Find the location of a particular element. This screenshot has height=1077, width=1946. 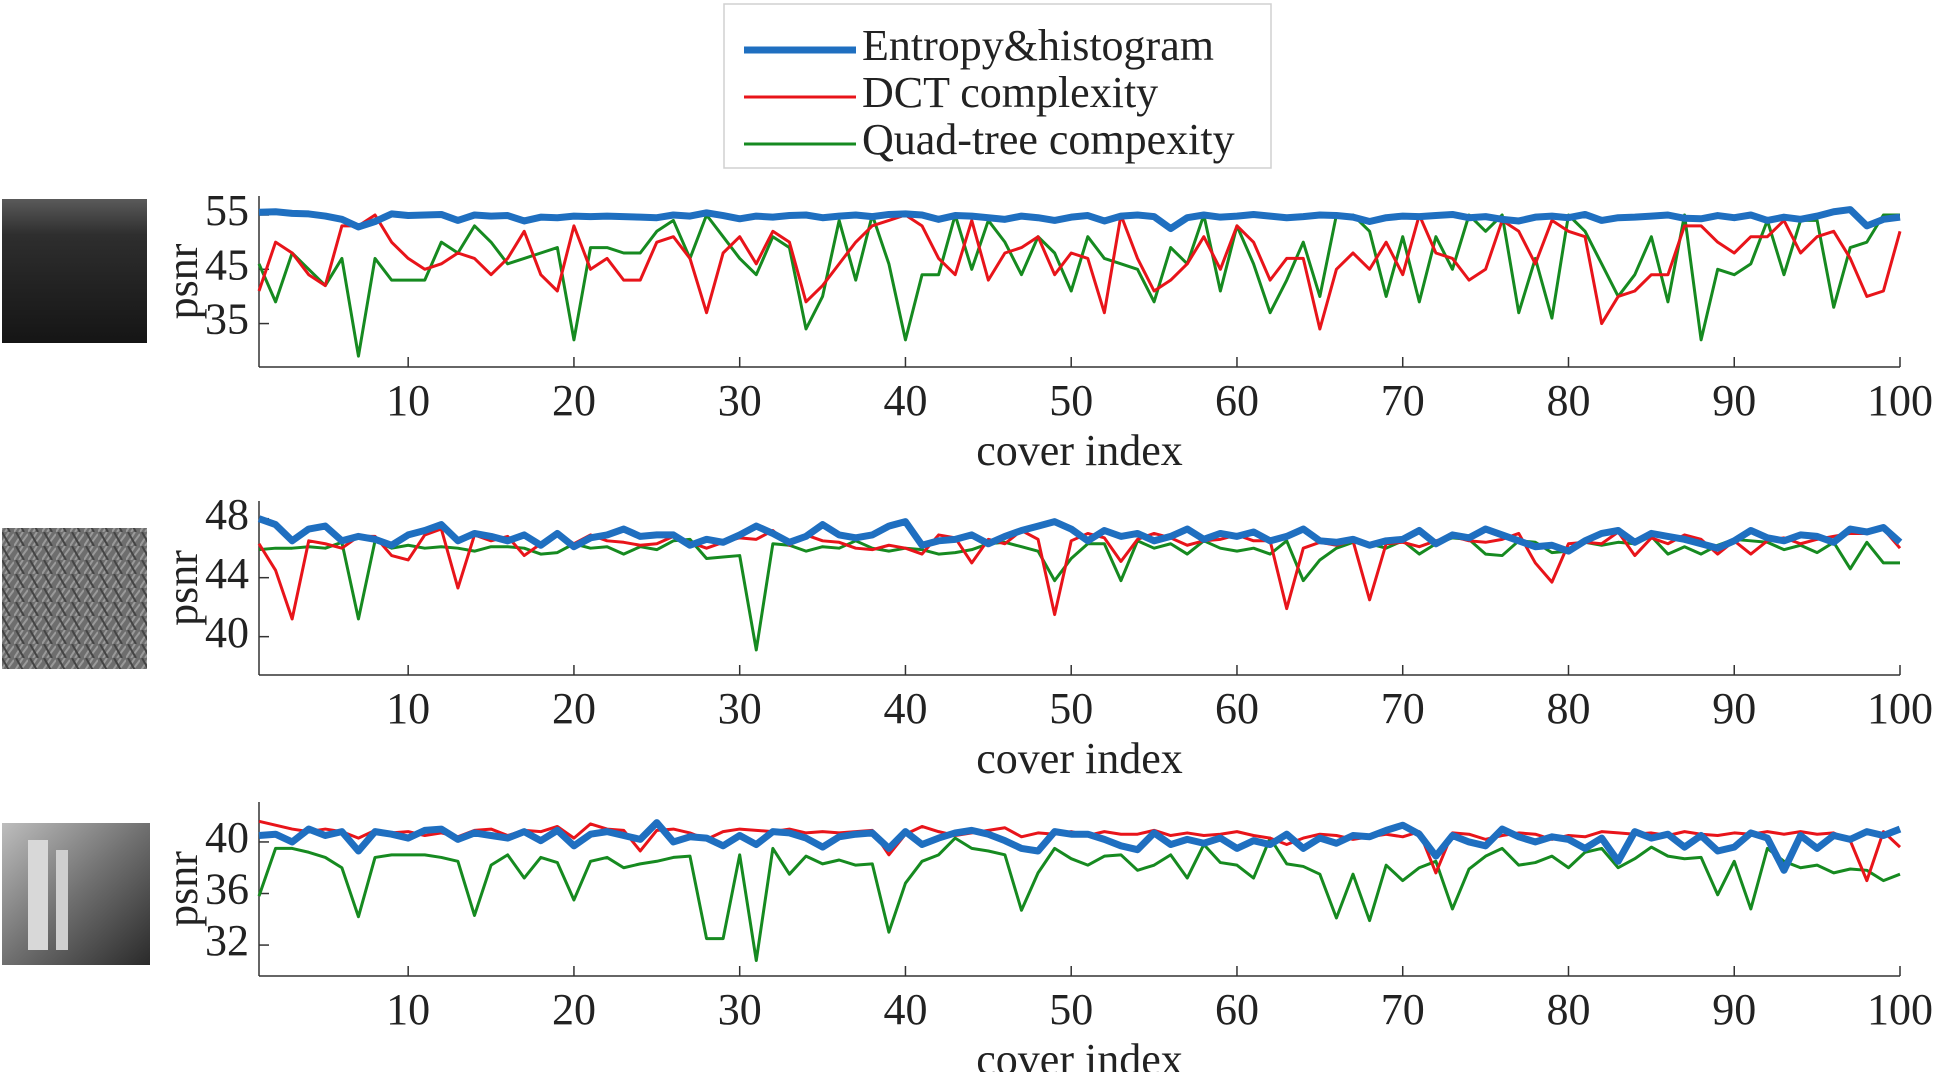

y-tick-label: 45 is located at coordinates (227, 264).